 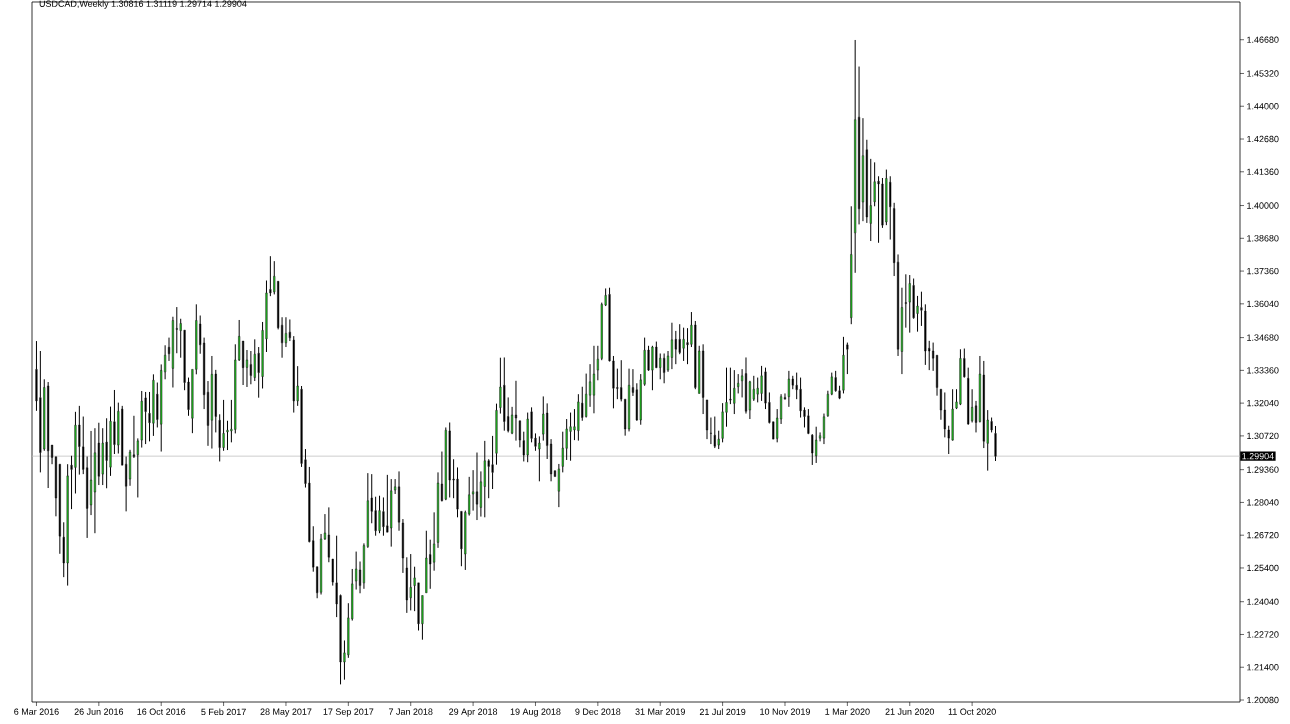 What do you see at coordinates (1263, 436) in the screenshot?
I see `y-tick-label: 1.30720` at bounding box center [1263, 436].